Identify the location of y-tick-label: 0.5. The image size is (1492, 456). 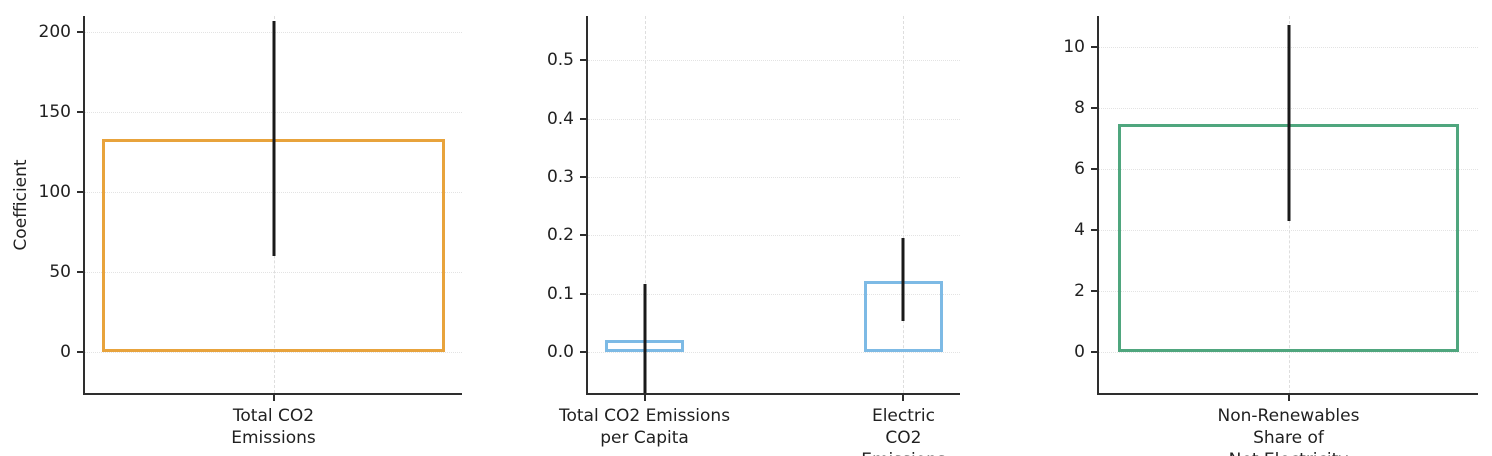
(560, 60).